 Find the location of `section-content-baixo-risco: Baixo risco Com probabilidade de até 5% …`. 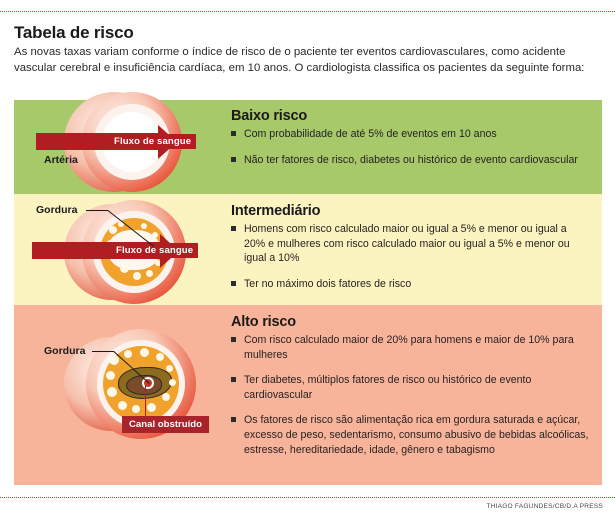

section-content-baixo-risco: Baixo risco Com probabilidade de até 5% … is located at coordinates (410, 137).